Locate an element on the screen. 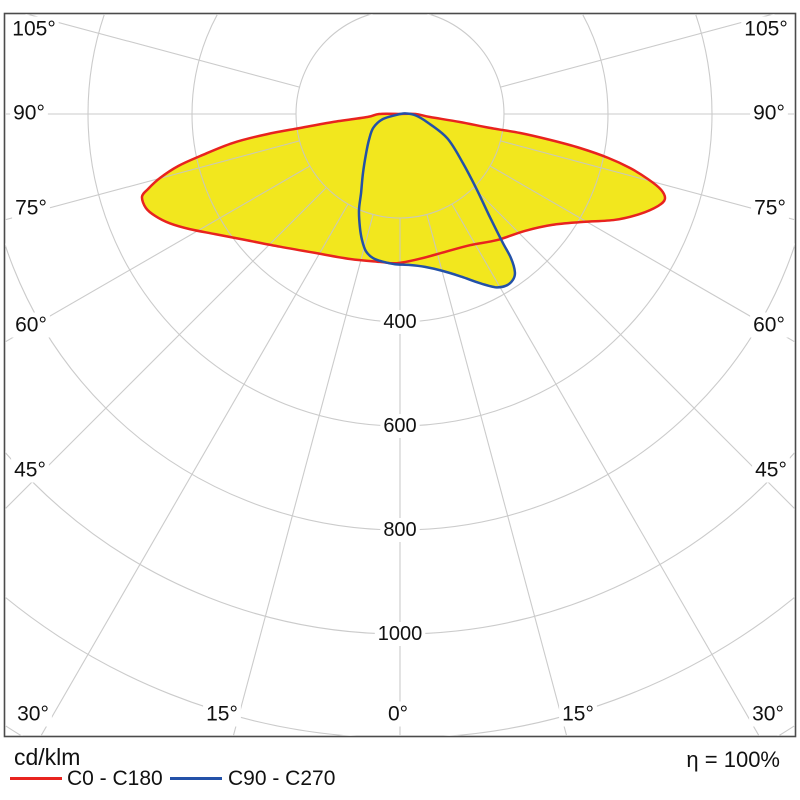  angle-label-7-mask is located at coordinates (398, 714).